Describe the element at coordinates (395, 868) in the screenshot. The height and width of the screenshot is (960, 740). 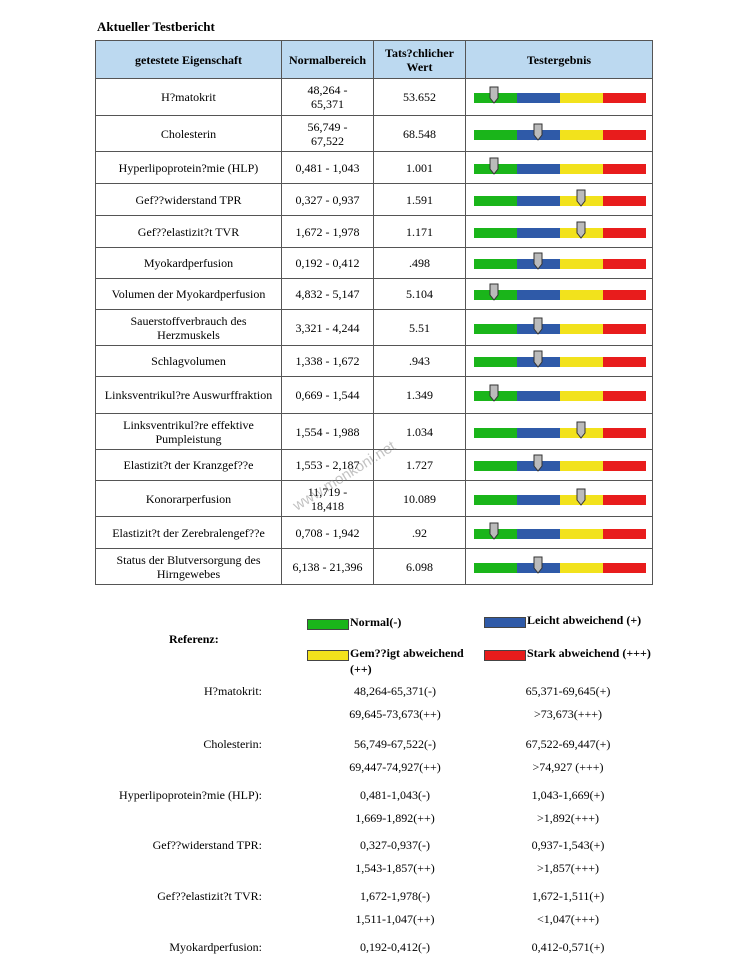
I see `reference-gemaessigt: 1,543-1,857(++)` at that location.